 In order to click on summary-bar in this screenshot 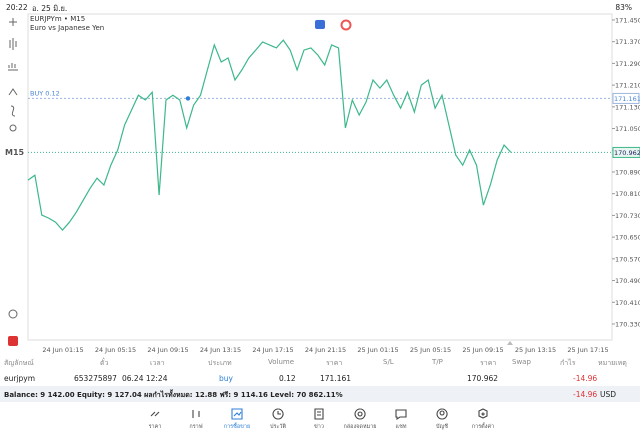, I will do `click(320, 394)`.